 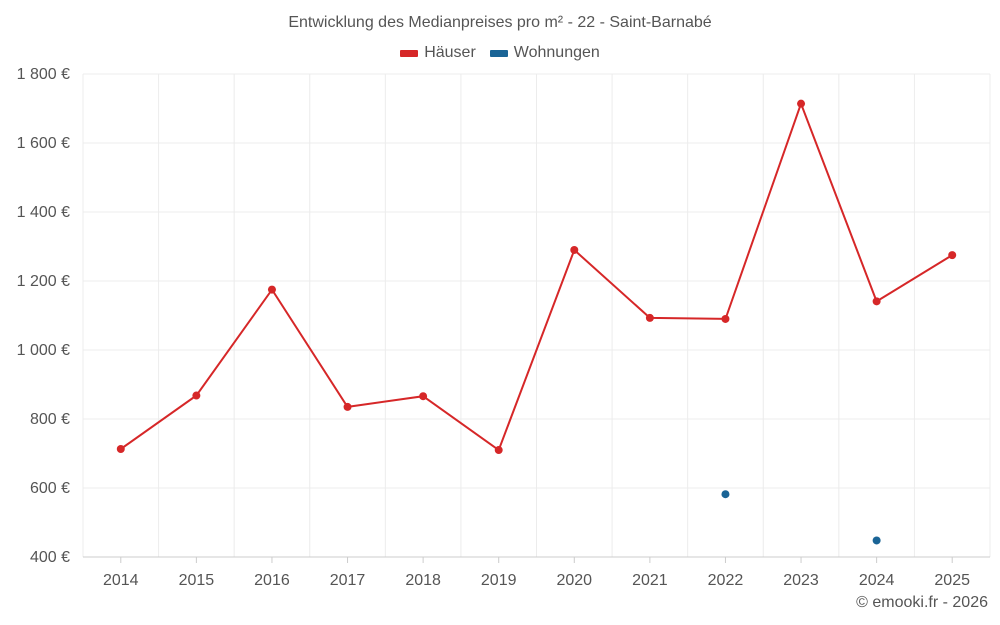 I want to click on legend: Häuser Wohnungen, so click(x=500, y=53).